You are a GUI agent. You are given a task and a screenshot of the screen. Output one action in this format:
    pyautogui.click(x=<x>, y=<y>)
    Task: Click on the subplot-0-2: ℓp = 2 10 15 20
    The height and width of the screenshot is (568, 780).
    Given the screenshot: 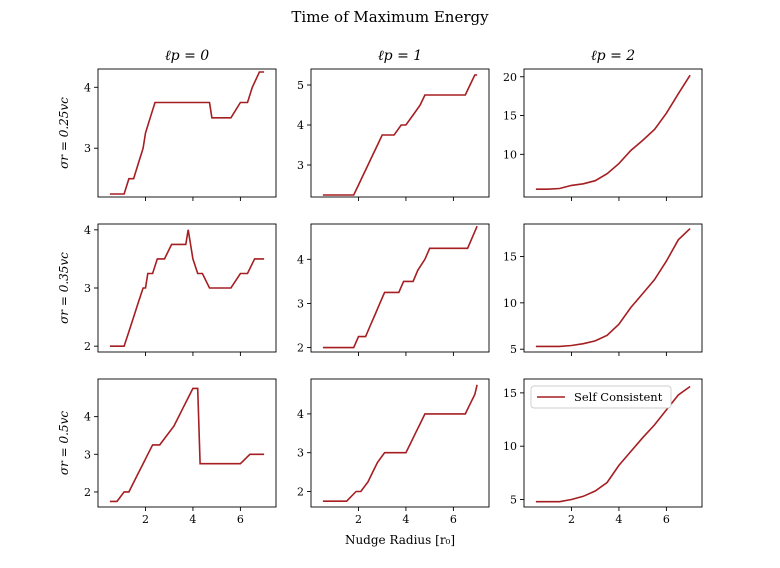 What is the action you would take?
    pyautogui.click(x=603, y=124)
    